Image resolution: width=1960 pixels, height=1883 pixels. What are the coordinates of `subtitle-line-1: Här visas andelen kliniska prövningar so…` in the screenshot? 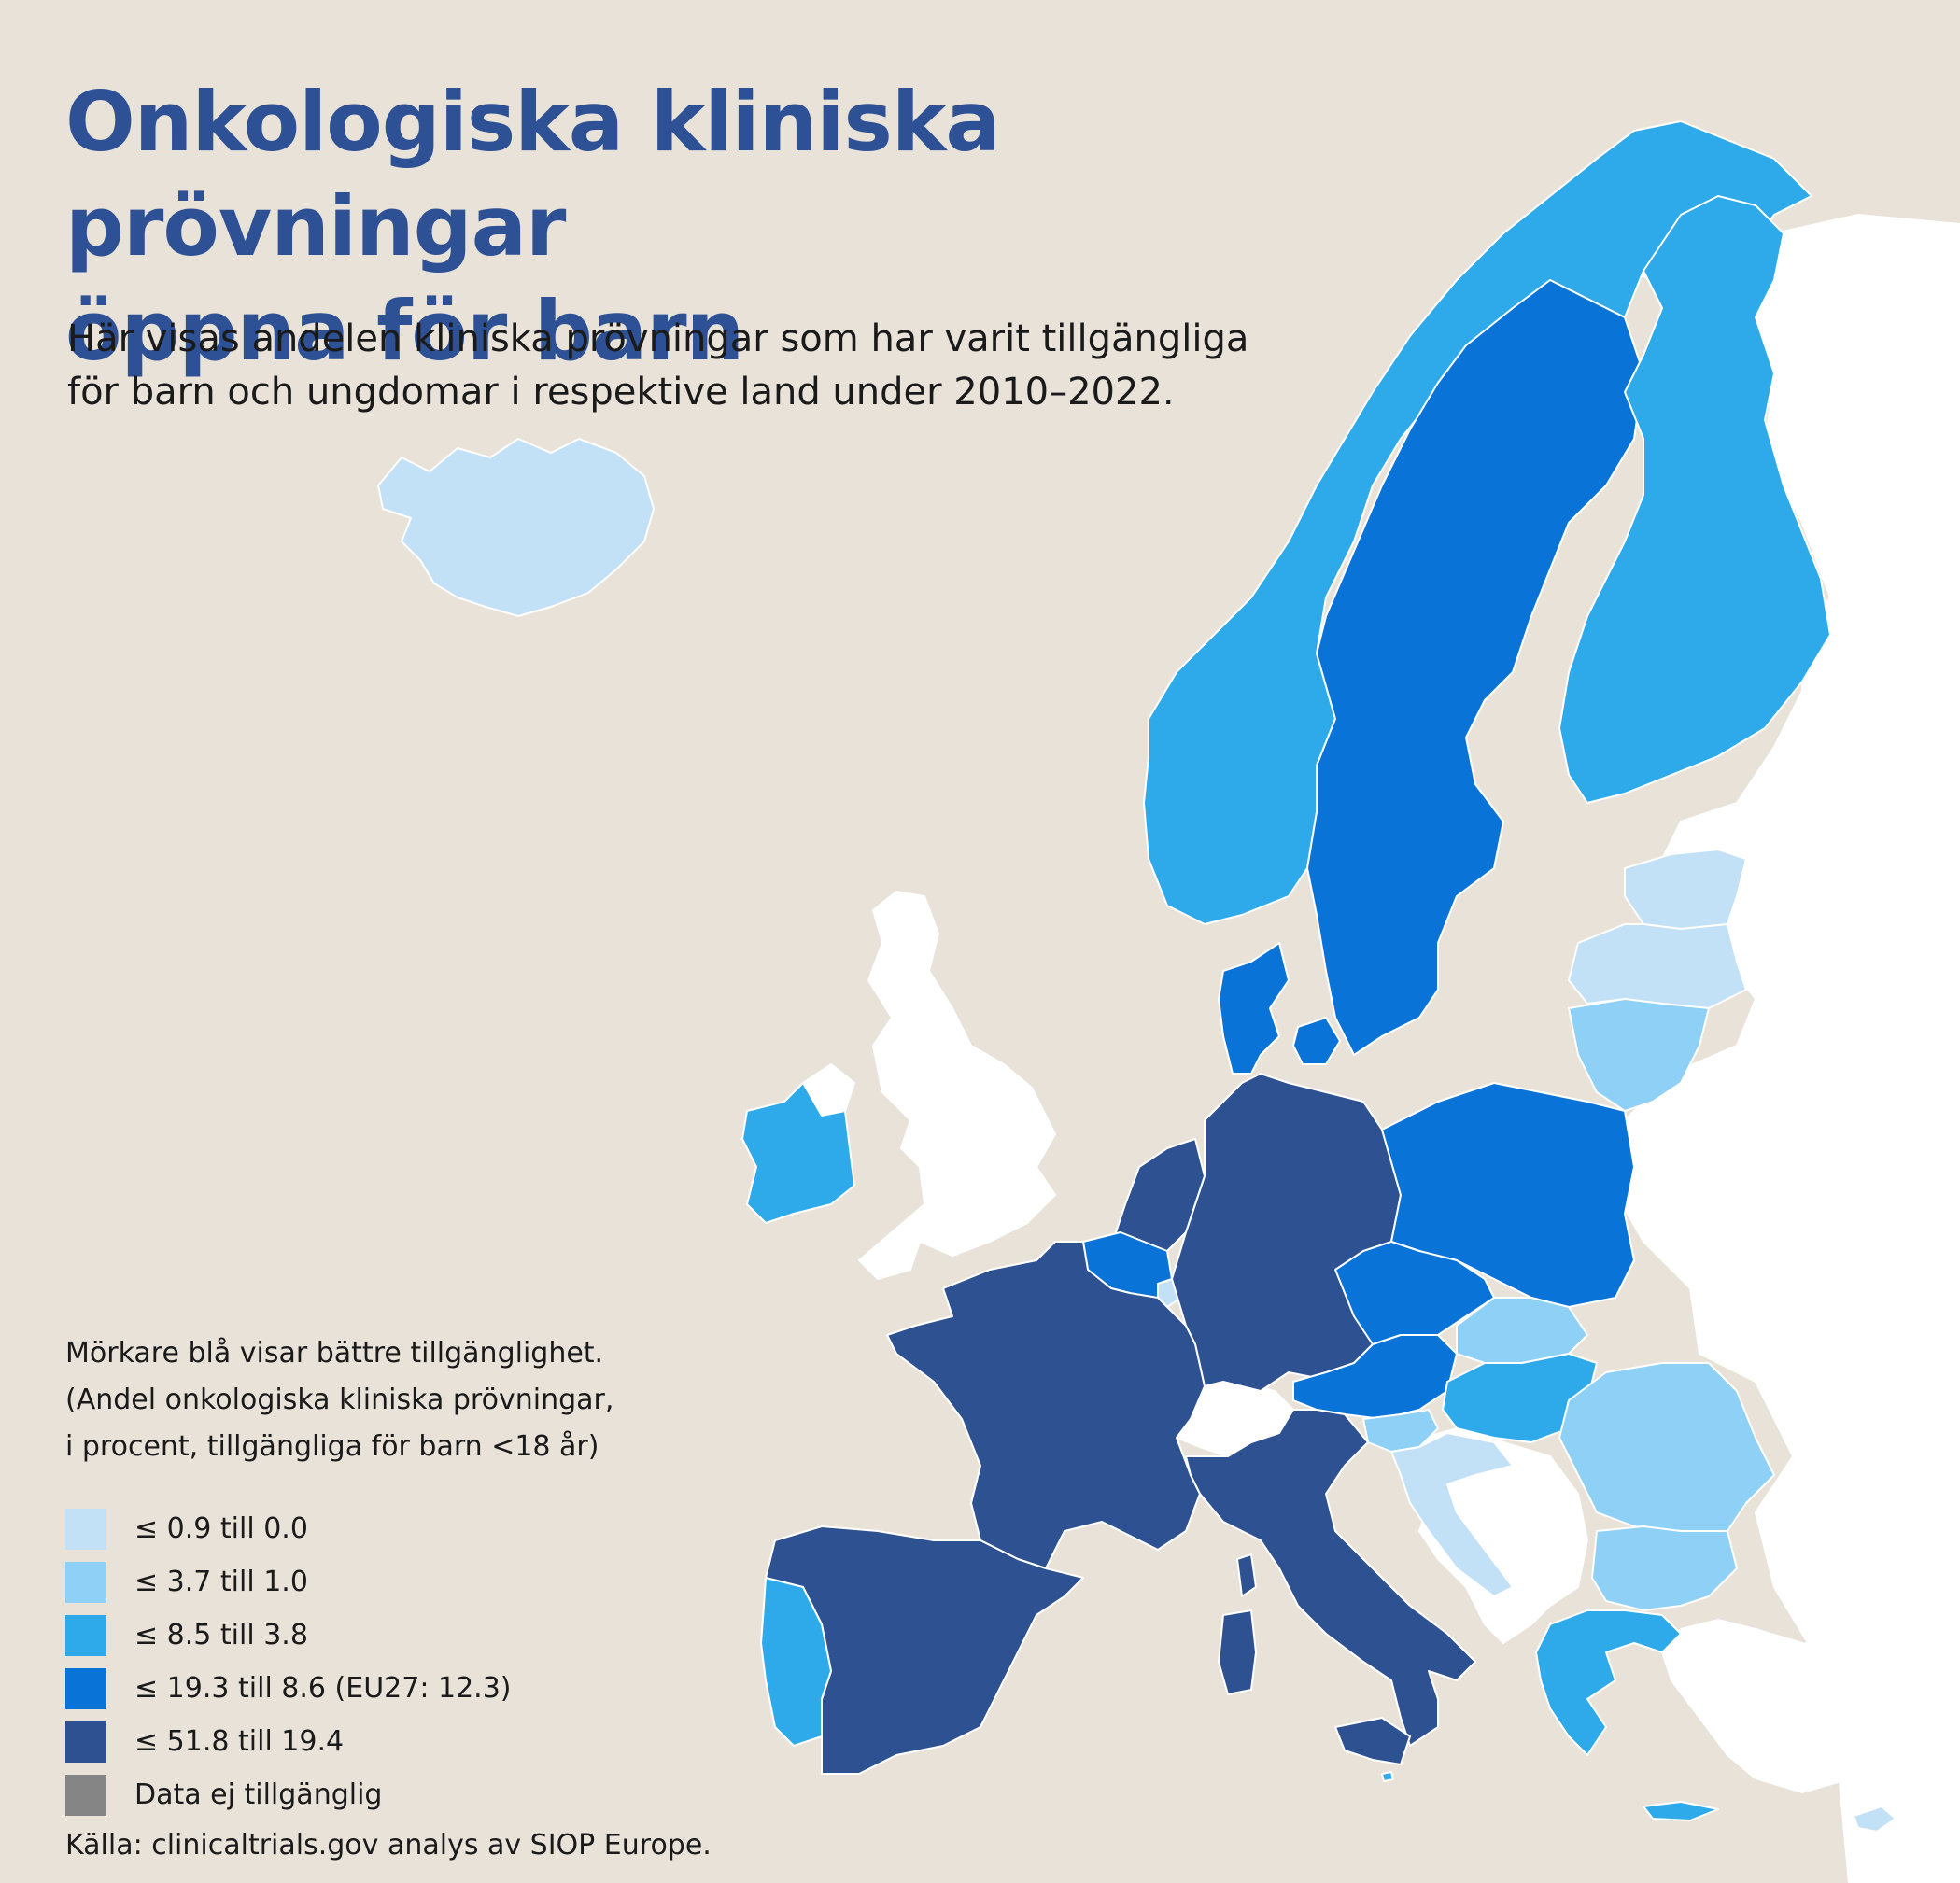 It's located at (658, 338).